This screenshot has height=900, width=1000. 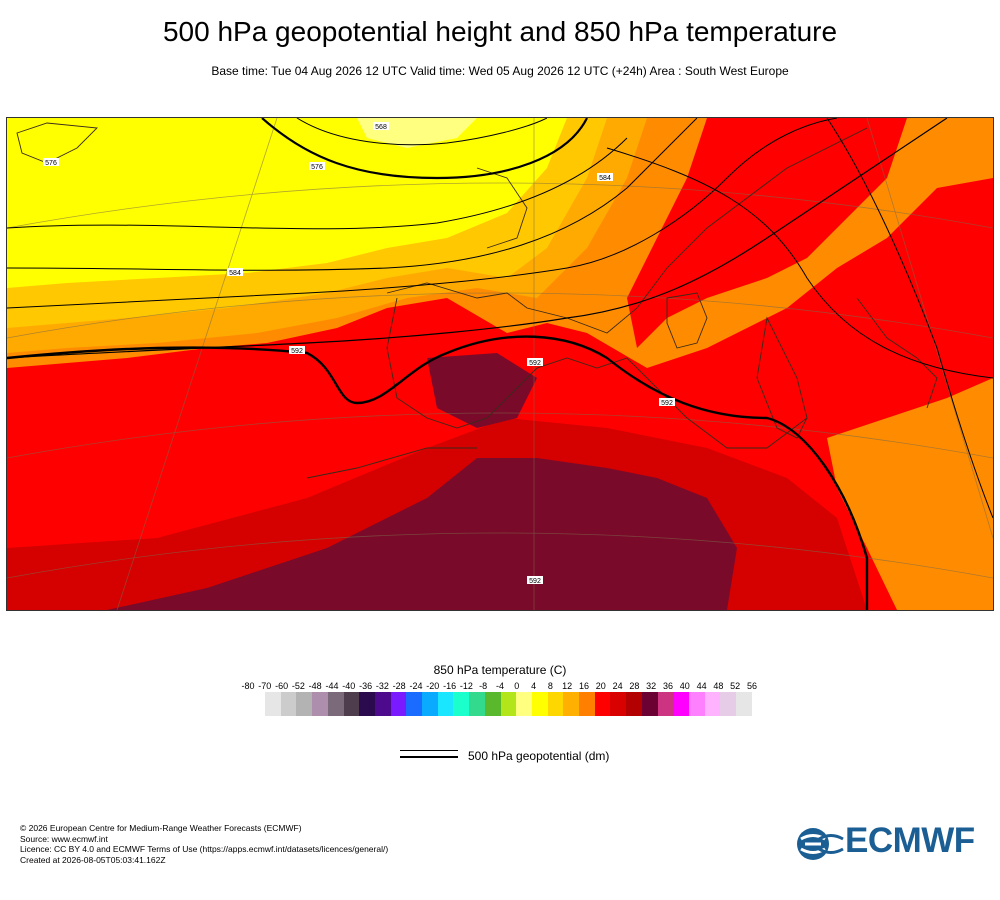 I want to click on colorbar-tick-label: -24, so click(x=416, y=686).